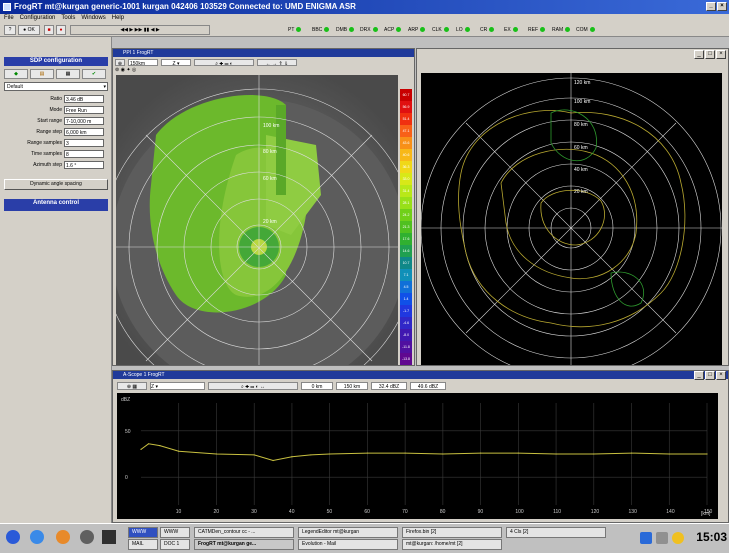 This screenshot has width=729, height=553. Describe the element at coordinates (56, 203) in the screenshot. I see `antenna-control-header: Antenna control` at that location.